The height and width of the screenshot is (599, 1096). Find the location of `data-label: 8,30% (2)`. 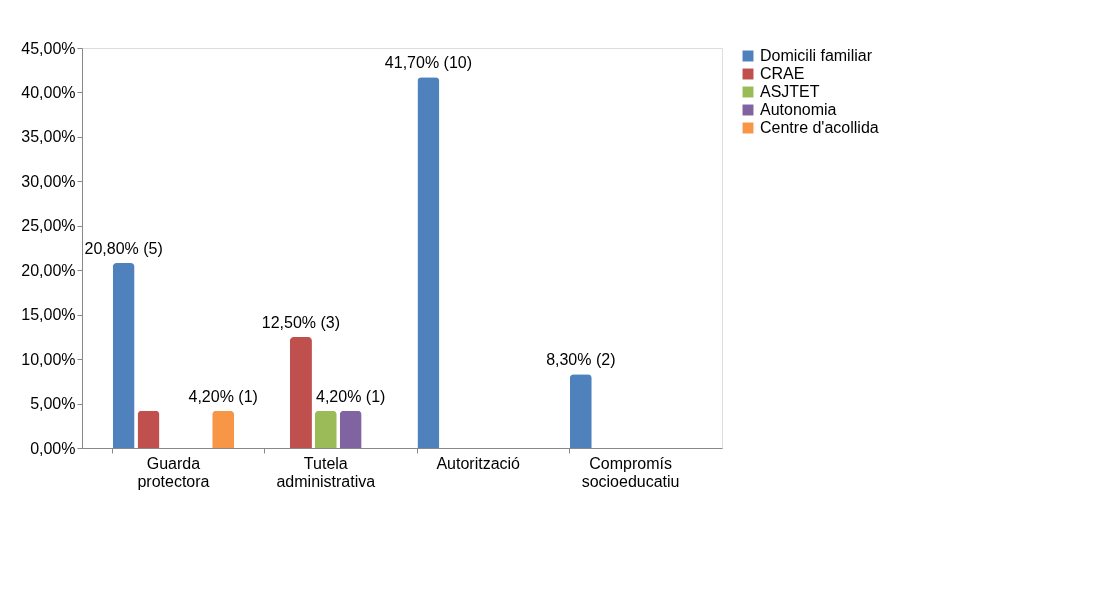

data-label: 8,30% (2) is located at coordinates (581, 360).